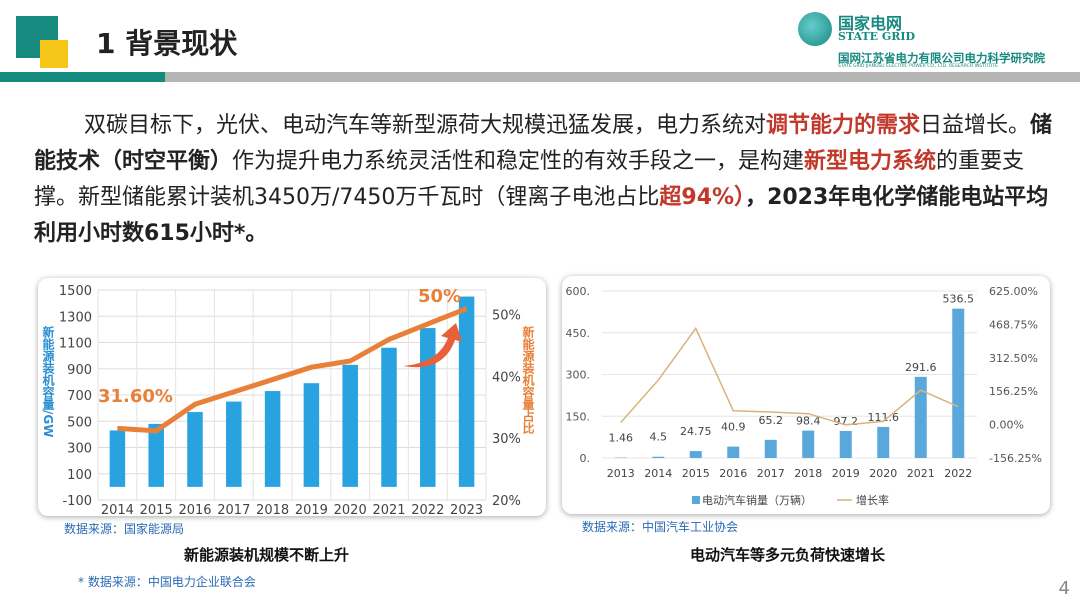  Describe the element at coordinates (1064, 588) in the screenshot. I see `page-number: 4` at that location.